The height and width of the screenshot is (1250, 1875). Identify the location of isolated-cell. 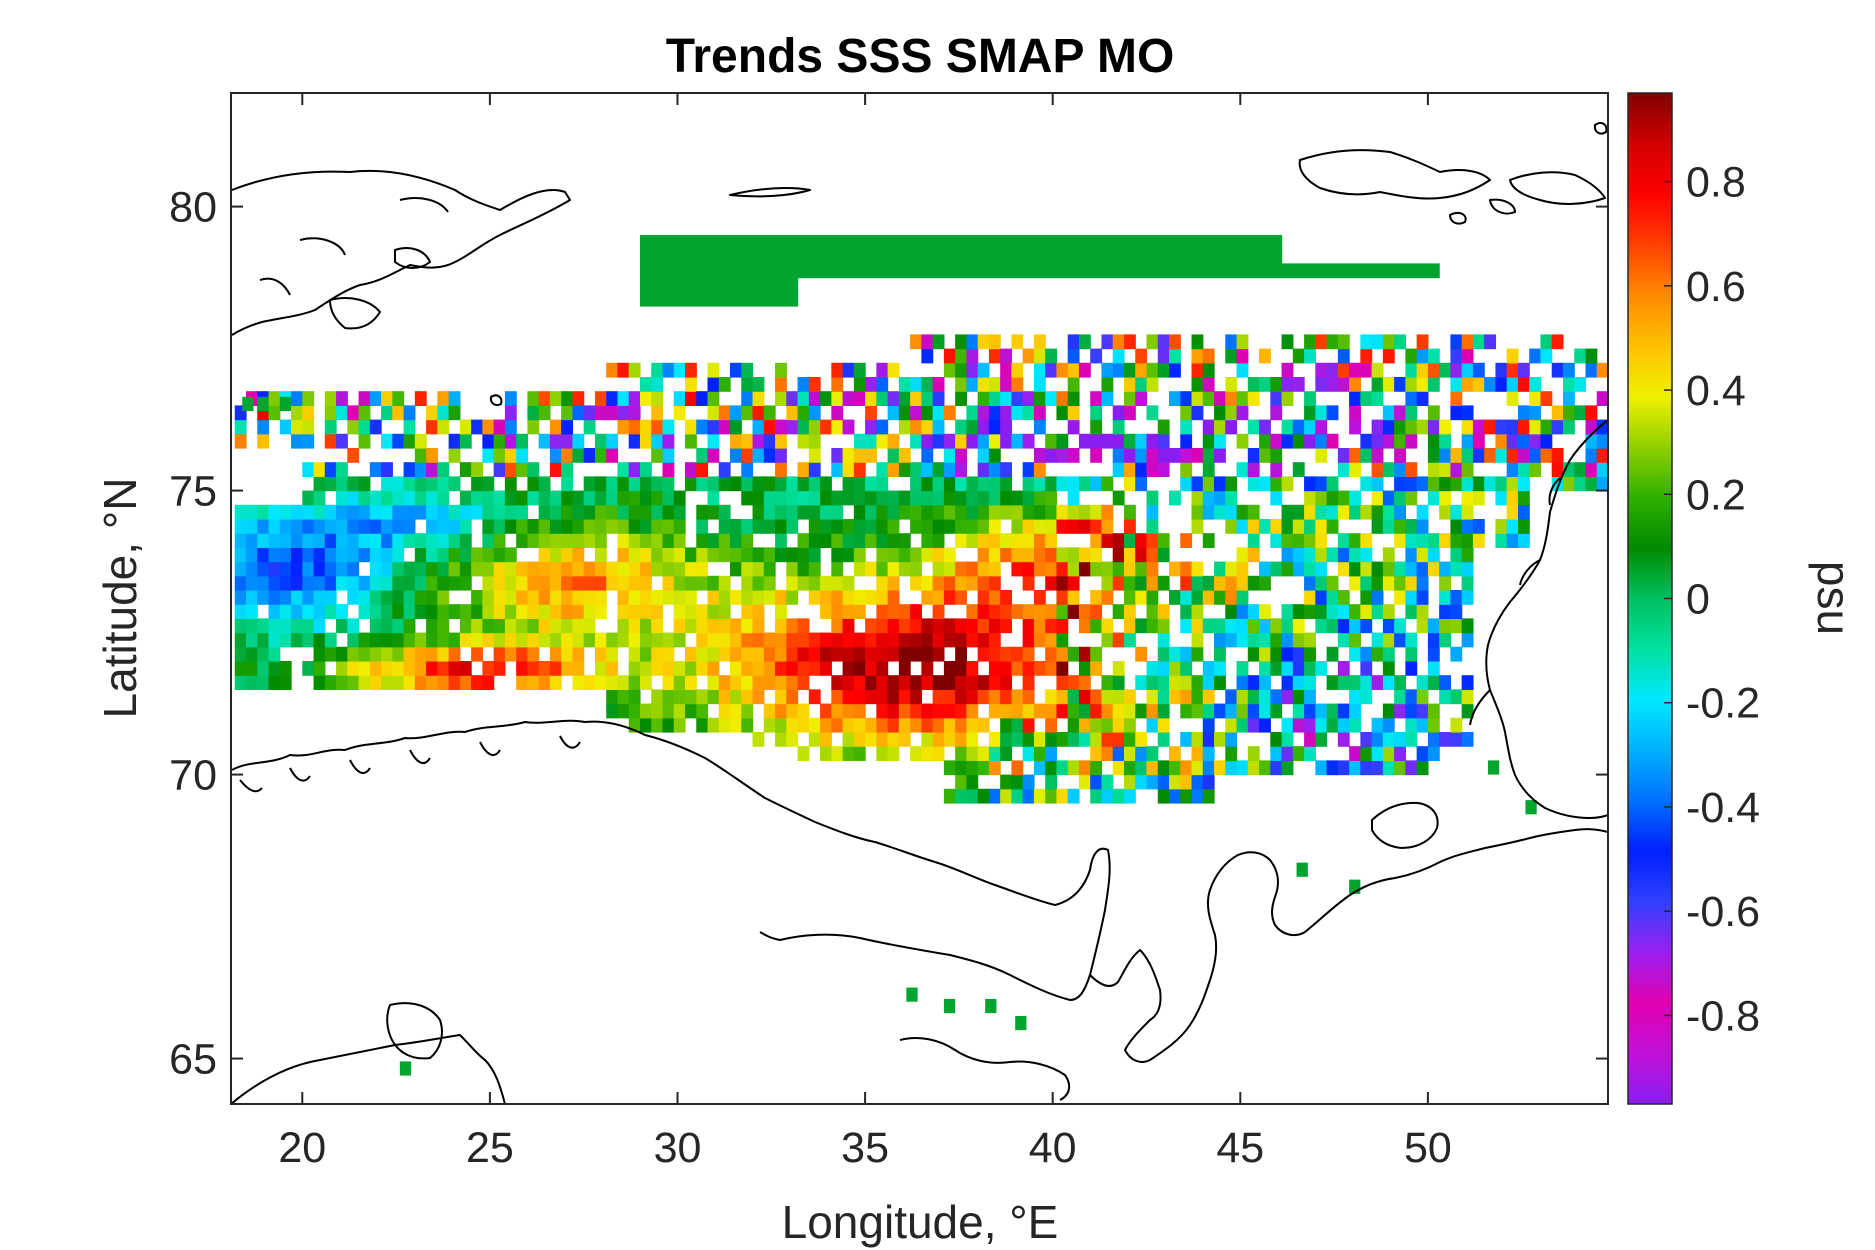
(991, 1006).